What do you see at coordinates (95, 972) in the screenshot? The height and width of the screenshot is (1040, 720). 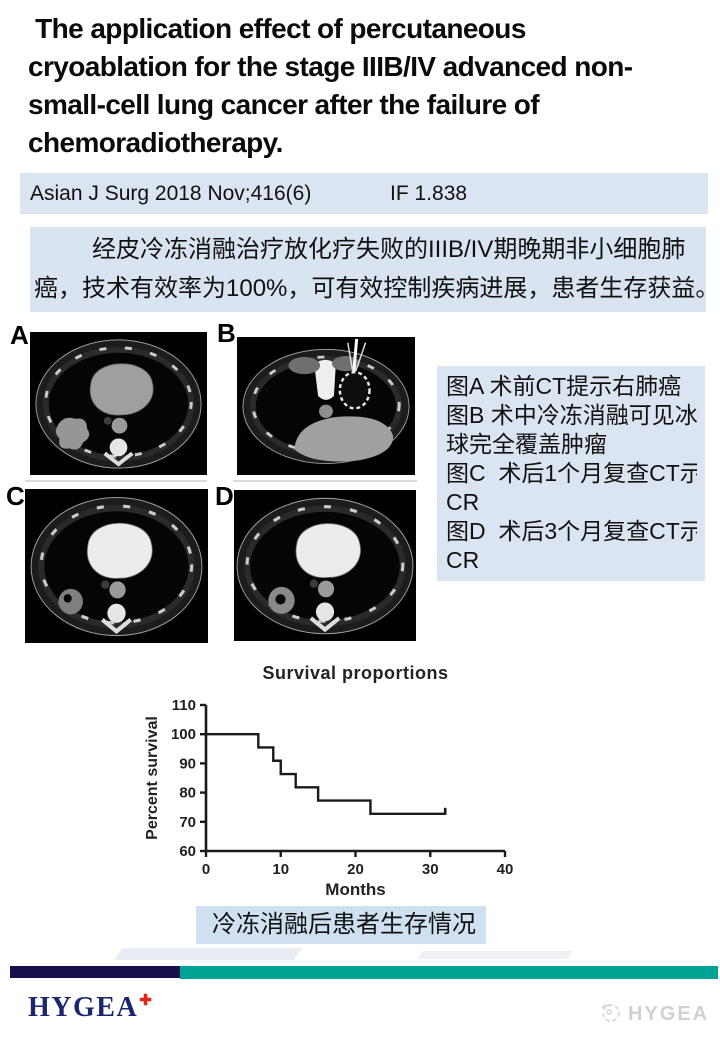 I see `footer-navy-bar` at bounding box center [95, 972].